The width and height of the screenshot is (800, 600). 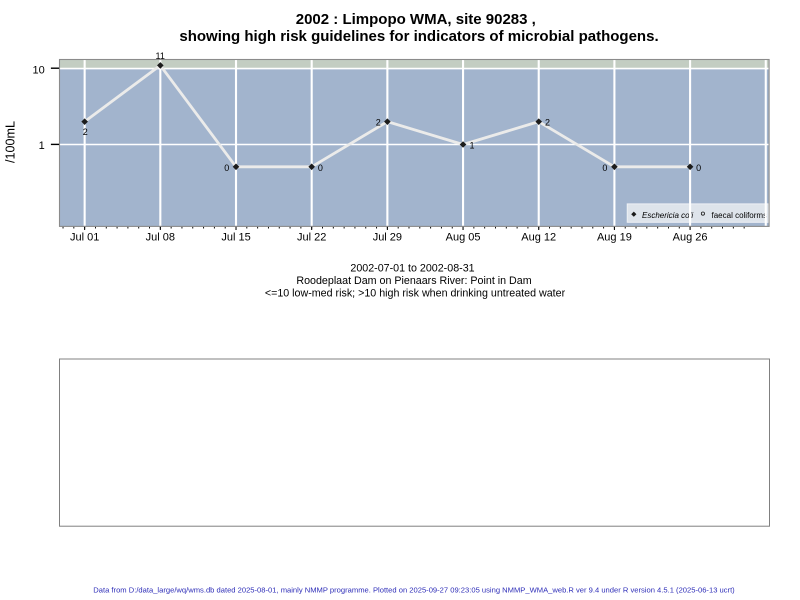 What do you see at coordinates (387, 237) in the screenshot?
I see `svg-text: Jul 29` at bounding box center [387, 237].